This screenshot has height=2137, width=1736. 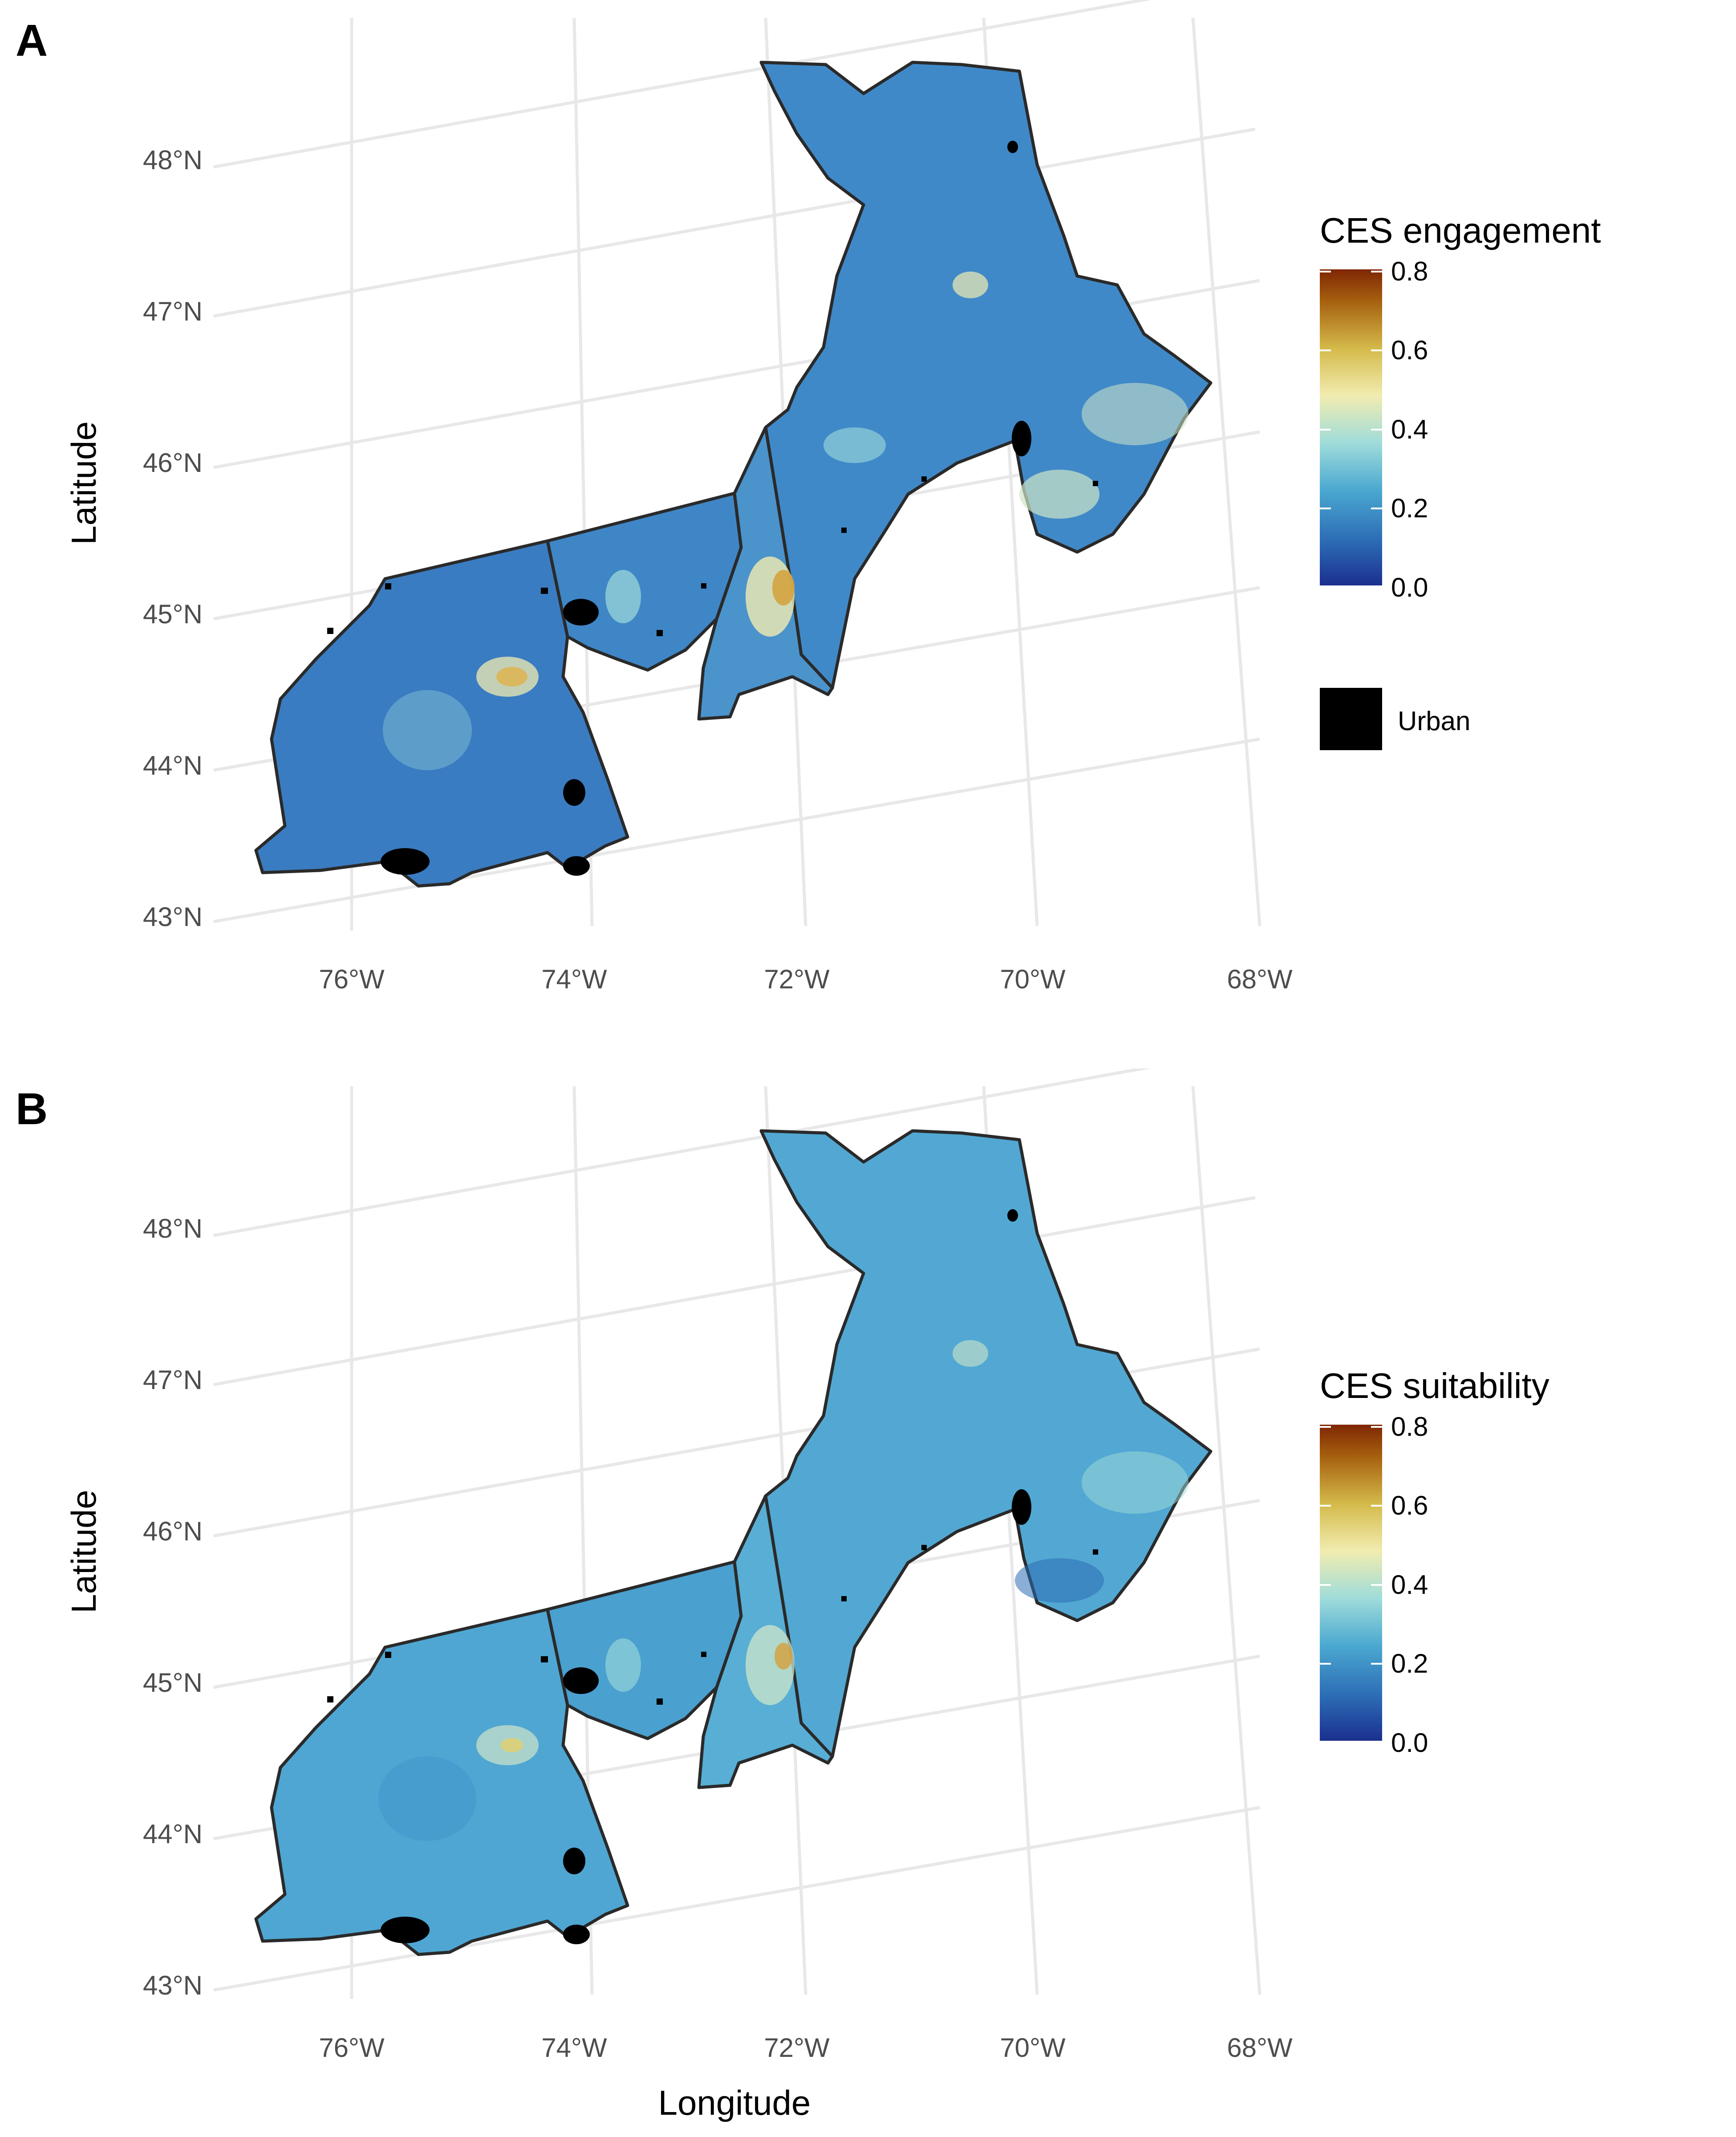 I want to click on urban-swatch, so click(x=1351, y=719).